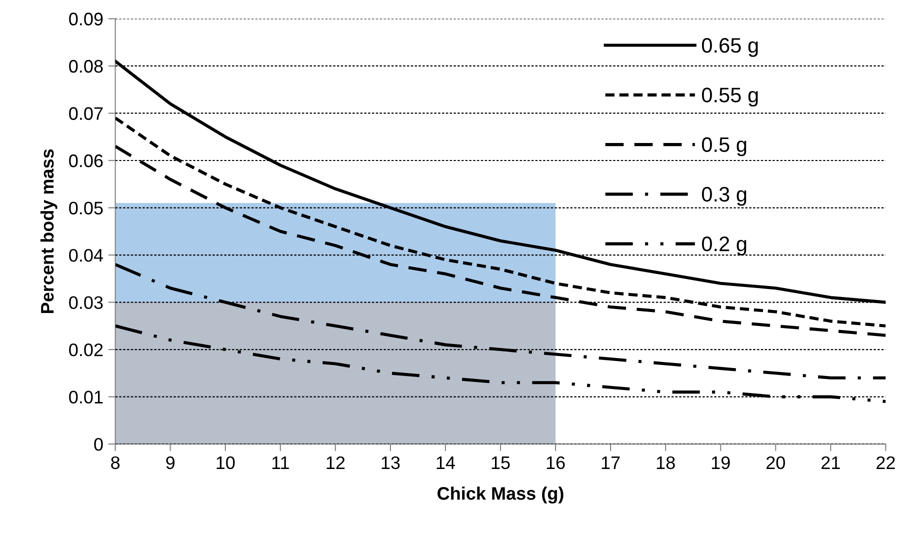 The image size is (901, 535). I want to click on y-tick-label: 0.08, so click(86, 66).